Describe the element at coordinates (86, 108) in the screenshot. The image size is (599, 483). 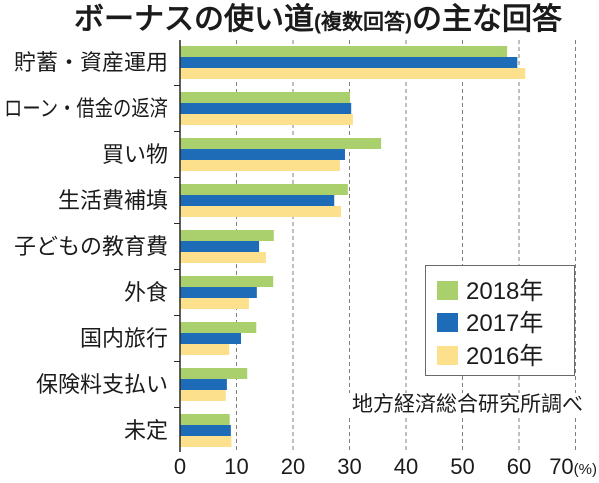
I see `category-label-2: ローン・借金の返済` at that location.